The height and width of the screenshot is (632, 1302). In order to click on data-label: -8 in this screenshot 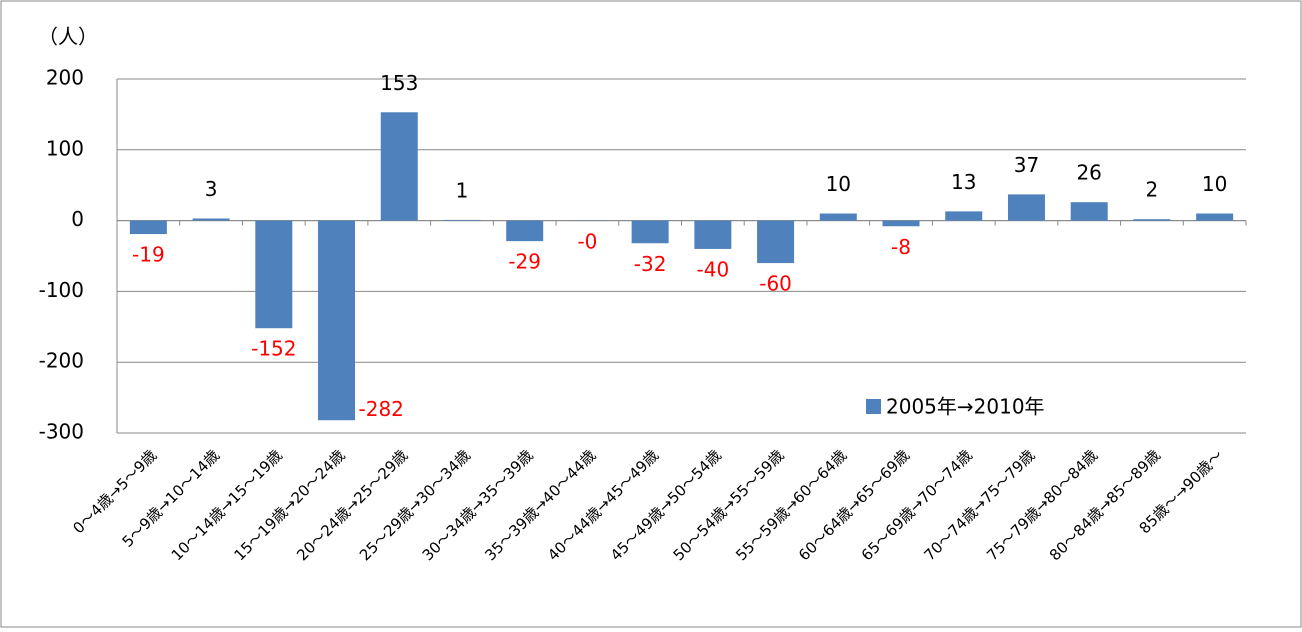, I will do `click(901, 247)`.